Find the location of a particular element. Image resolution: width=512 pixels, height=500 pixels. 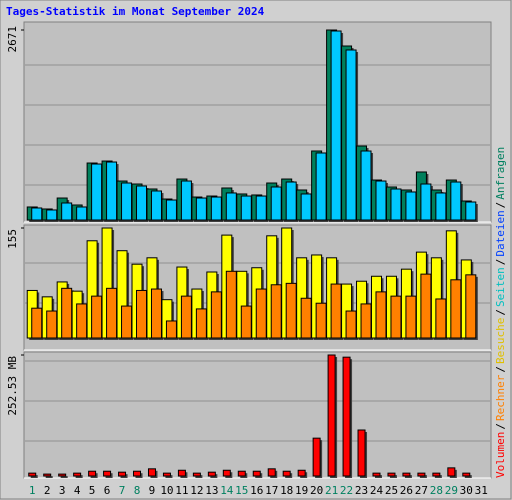

x-tick-label: 8 is located at coordinates (137, 490).